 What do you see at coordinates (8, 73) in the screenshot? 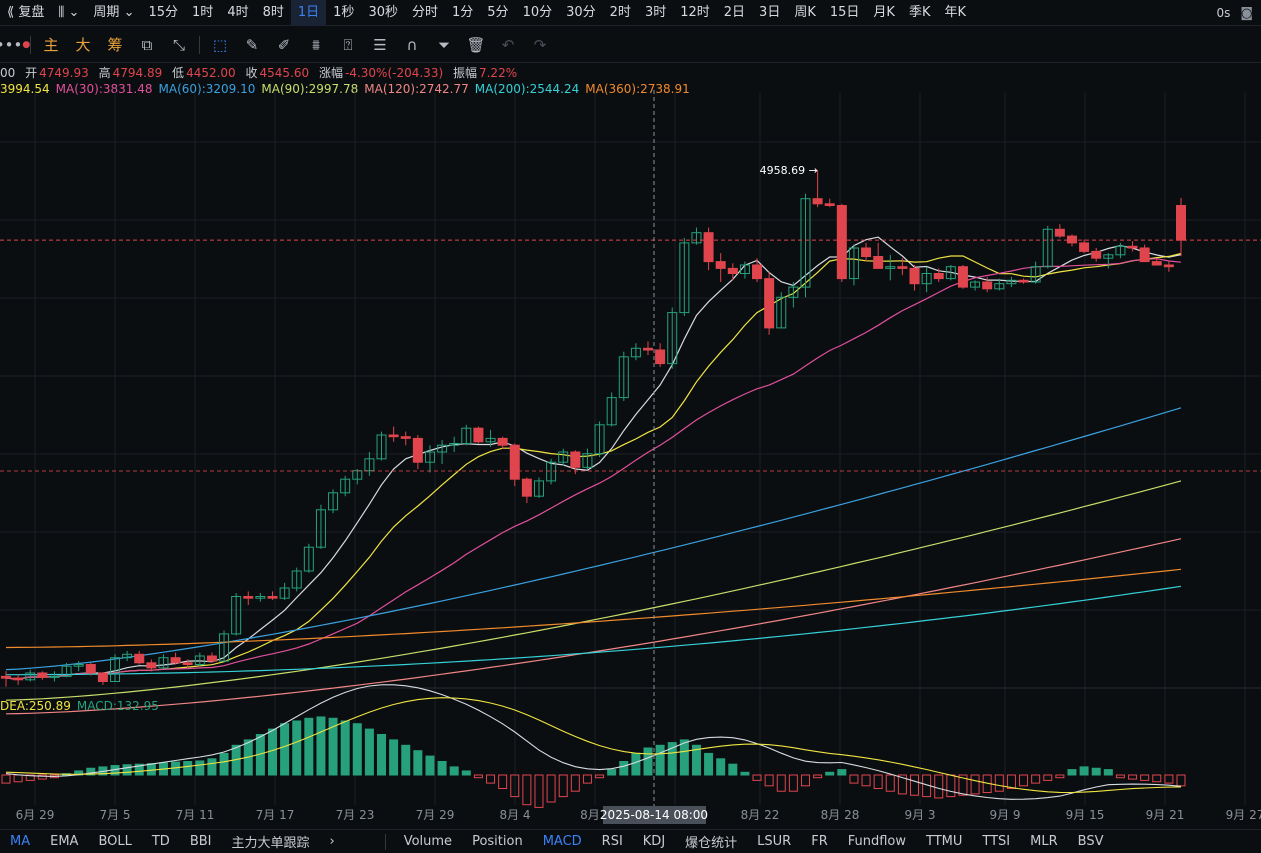
I see `ohlc-time: 00` at bounding box center [8, 73].